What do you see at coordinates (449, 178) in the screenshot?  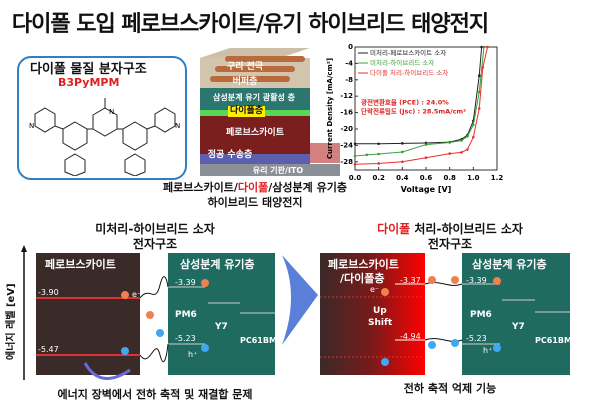 I see `x-tick-label: 0.8` at bounding box center [449, 178].